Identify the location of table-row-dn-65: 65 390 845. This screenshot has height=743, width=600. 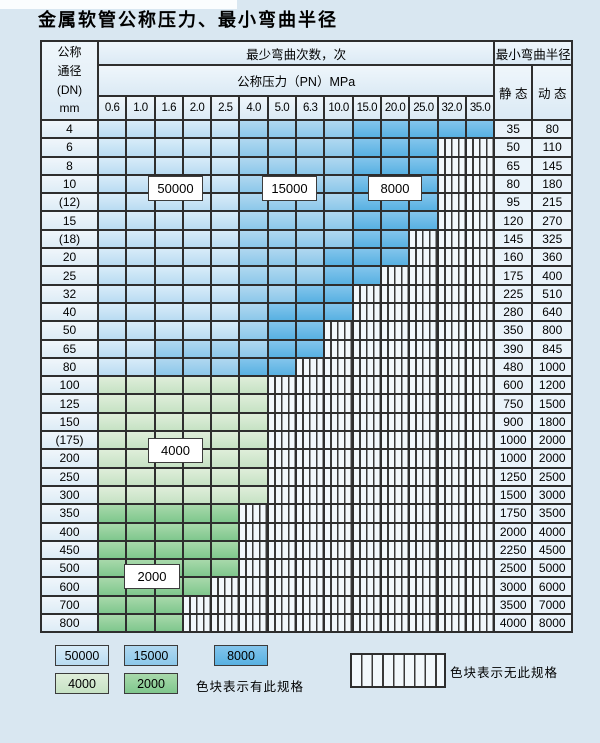
(307, 348).